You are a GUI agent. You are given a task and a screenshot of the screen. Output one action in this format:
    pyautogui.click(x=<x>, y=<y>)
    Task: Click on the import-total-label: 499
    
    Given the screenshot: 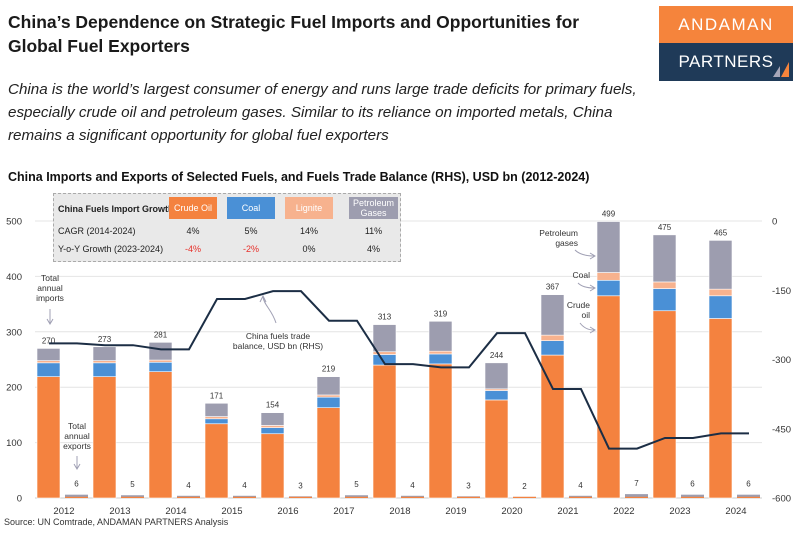 What is the action you would take?
    pyautogui.click(x=609, y=214)
    